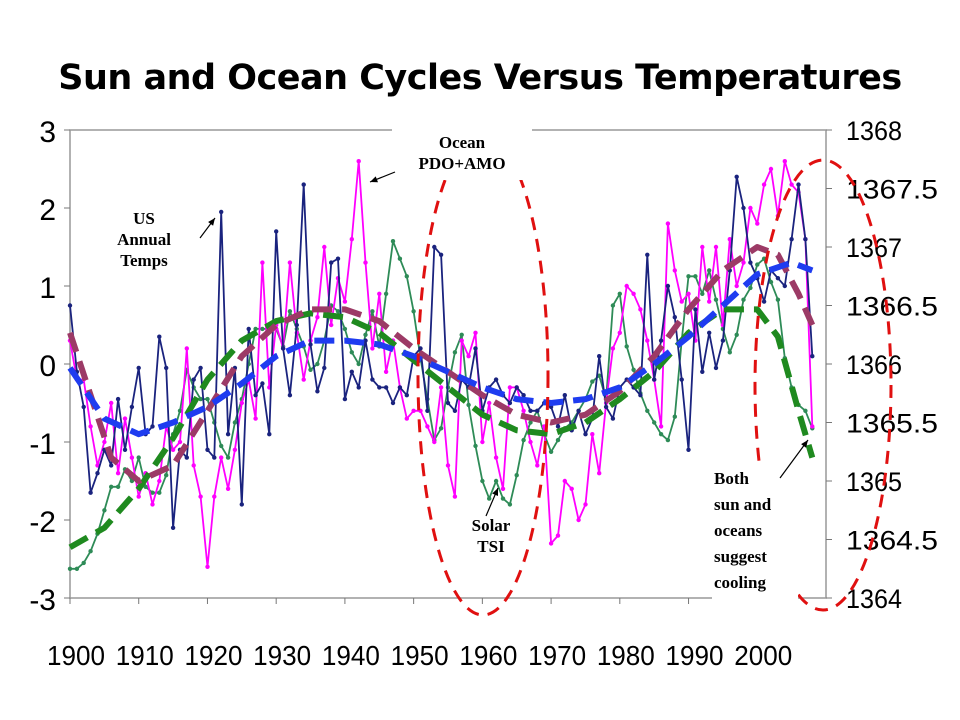 The width and height of the screenshot is (960, 720). What do you see at coordinates (382, 177) in the screenshot?
I see `arrow-ocean` at bounding box center [382, 177].